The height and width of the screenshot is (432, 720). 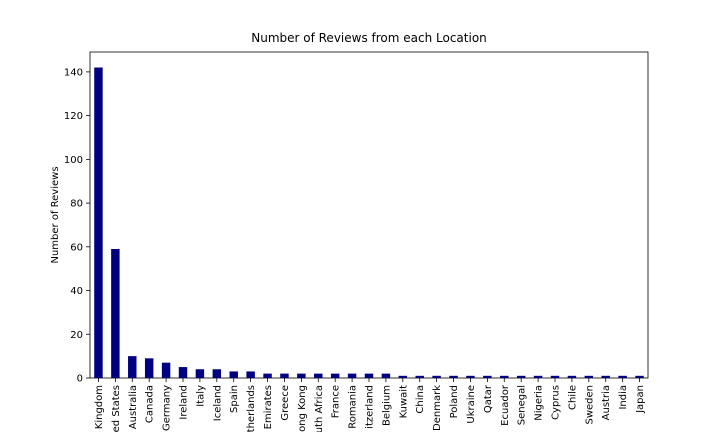 I want to click on x-tick-label: Austria, so click(x=606, y=402).